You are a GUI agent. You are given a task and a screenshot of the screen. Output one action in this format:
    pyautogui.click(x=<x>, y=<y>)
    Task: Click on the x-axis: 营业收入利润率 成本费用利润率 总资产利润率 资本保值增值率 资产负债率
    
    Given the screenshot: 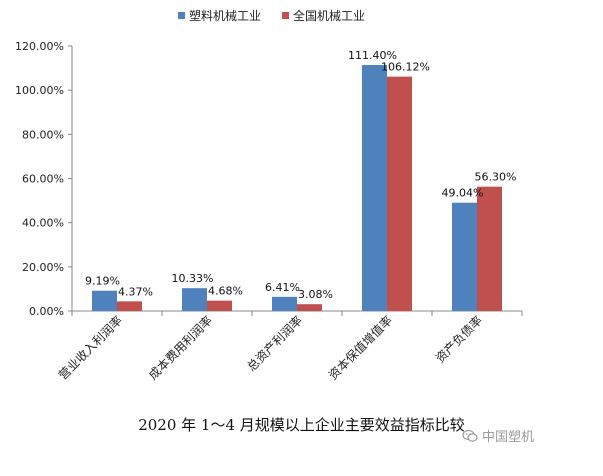 What is the action you would take?
    pyautogui.click(x=289, y=346)
    